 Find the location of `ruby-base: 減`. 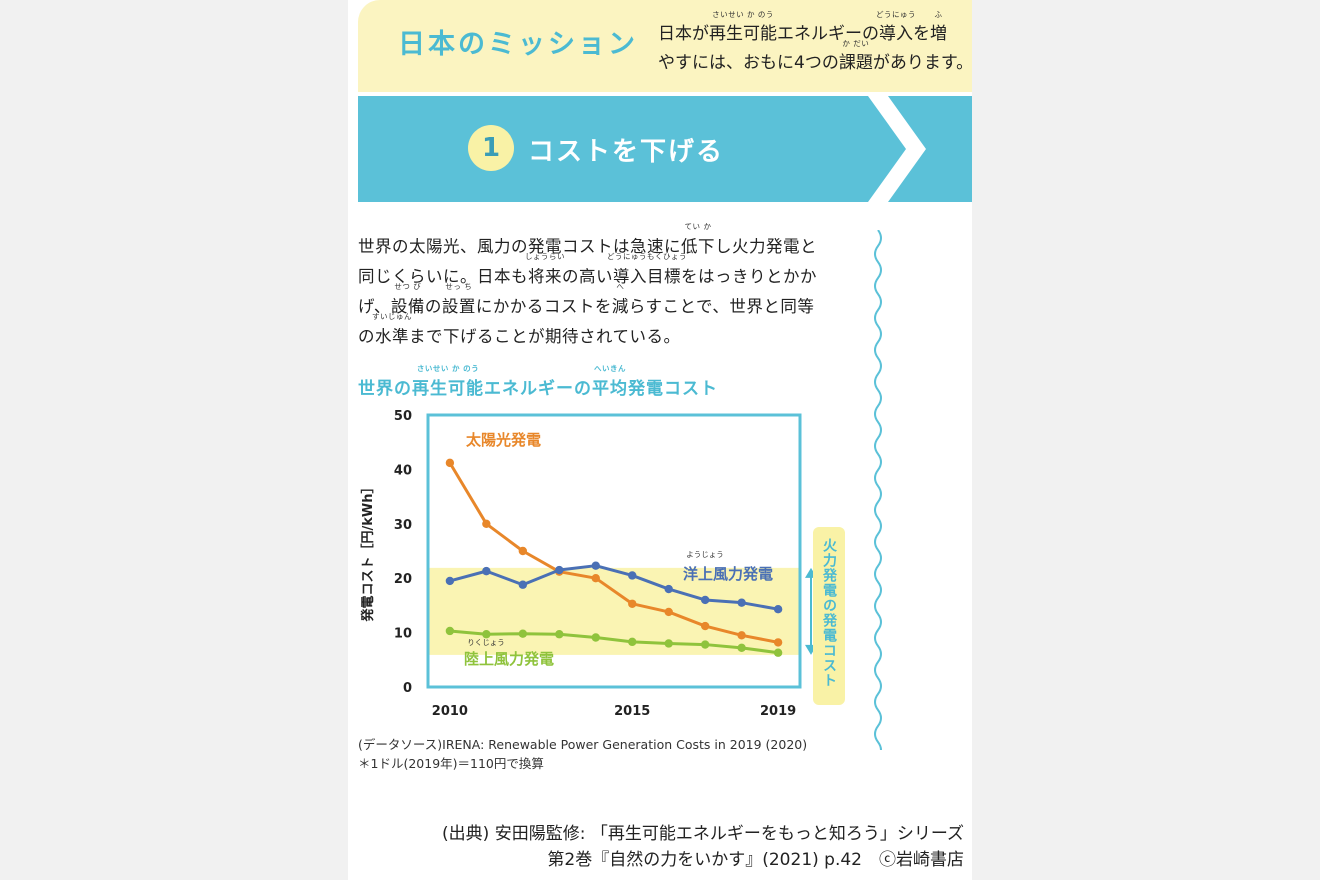

ruby-base: 減 is located at coordinates (620, 306).